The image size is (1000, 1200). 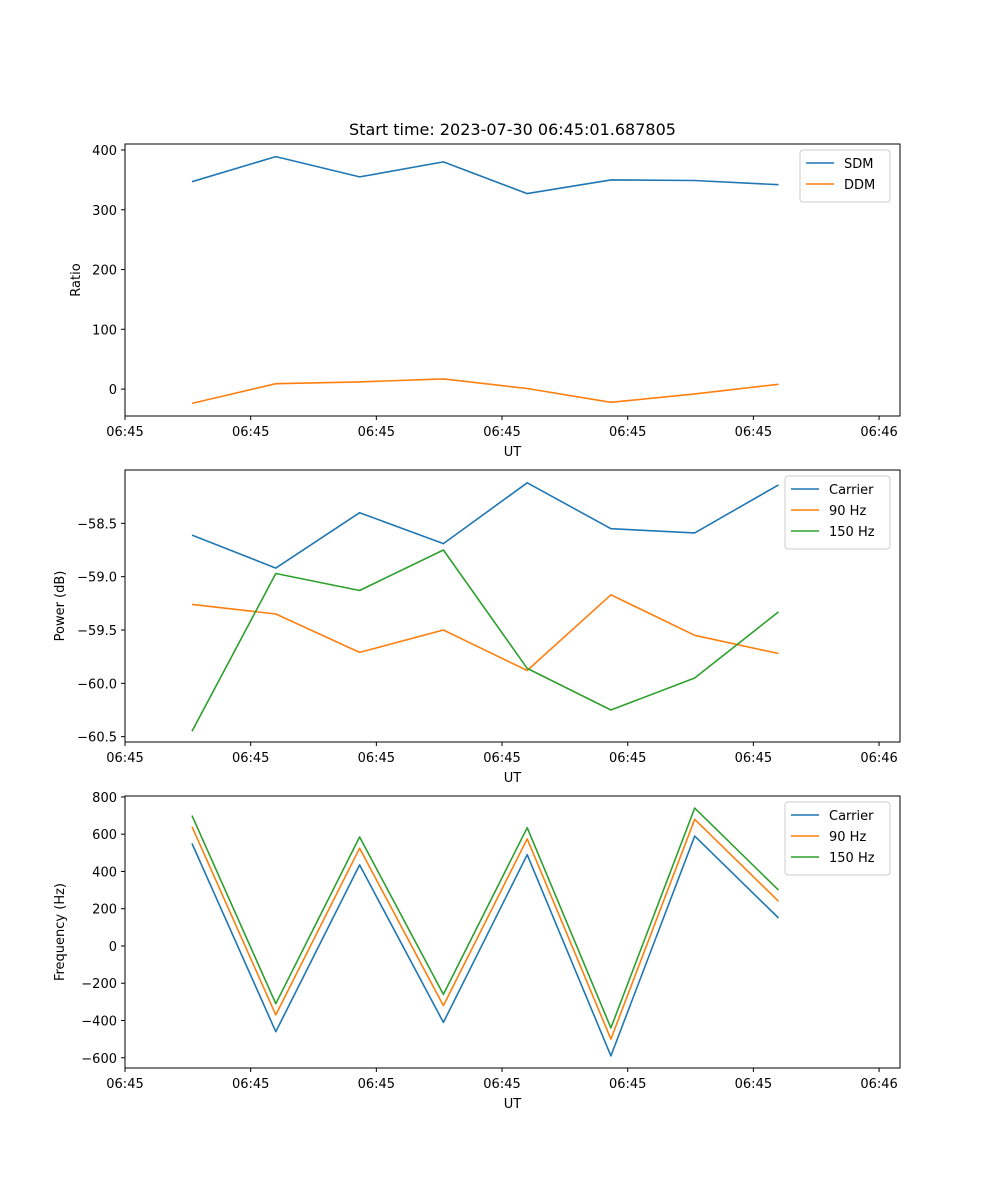 What do you see at coordinates (76, 279) in the screenshot?
I see `y-axis-label: Ratio` at bounding box center [76, 279].